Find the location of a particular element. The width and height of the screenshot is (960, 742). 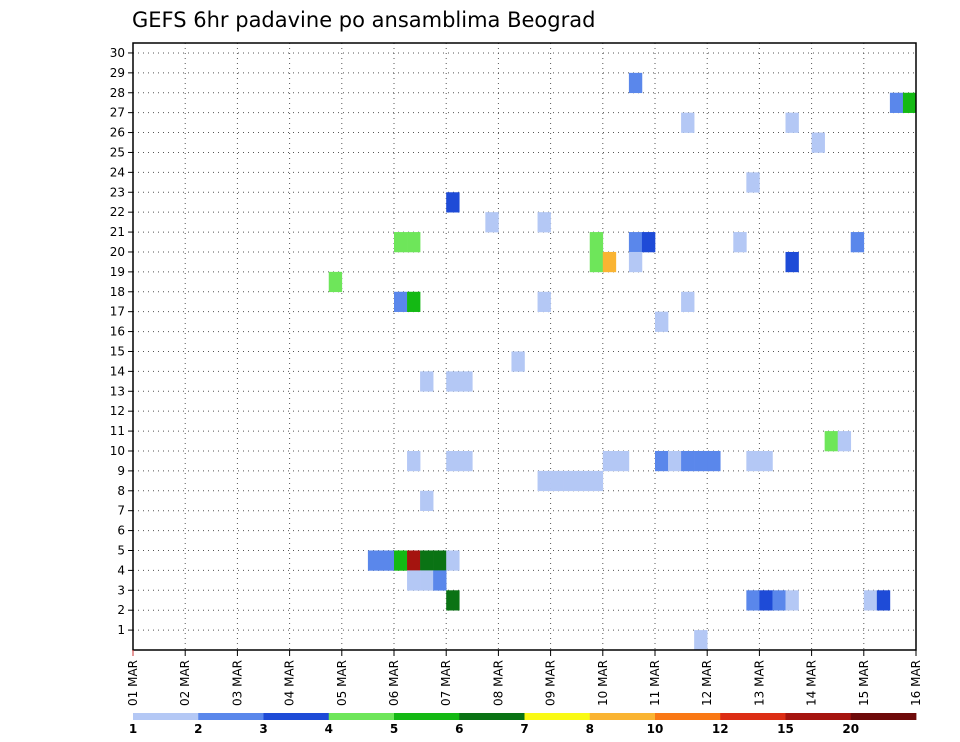

legend-label: 8 is located at coordinates (590, 729).